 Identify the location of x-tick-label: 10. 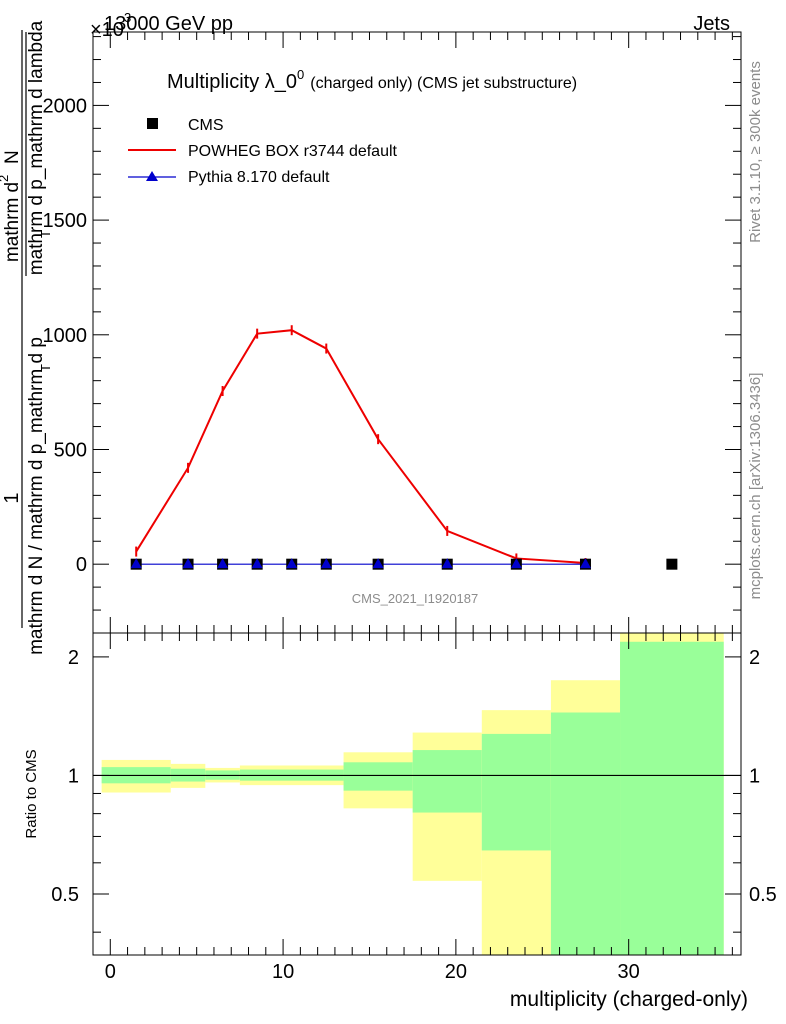
(283, 972).